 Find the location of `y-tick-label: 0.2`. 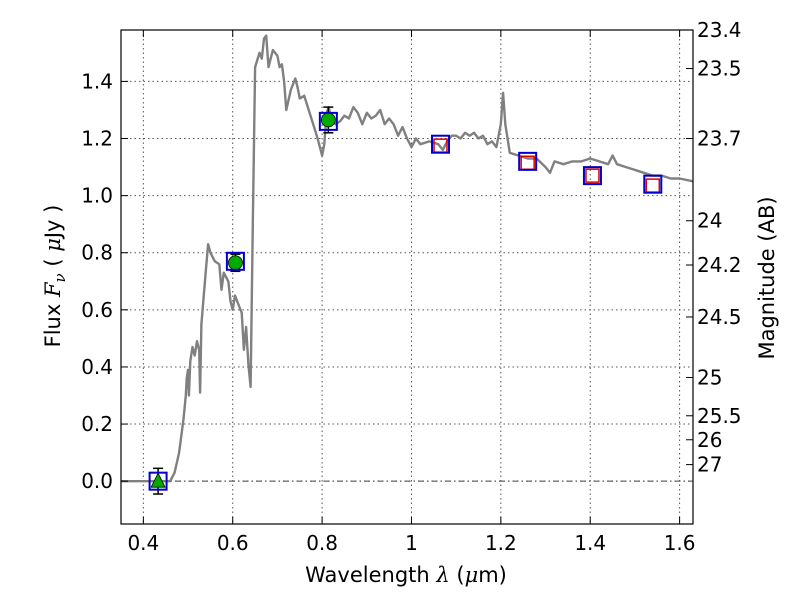

y-tick-label: 0.2 is located at coordinates (97, 424).